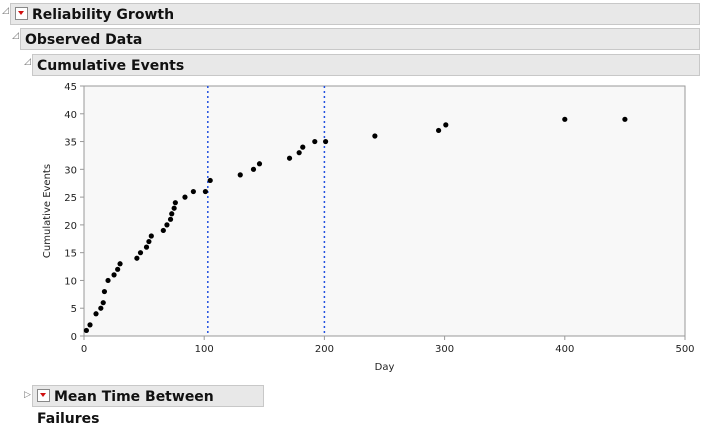  I want to click on y-tick-label: 0, so click(74, 337).